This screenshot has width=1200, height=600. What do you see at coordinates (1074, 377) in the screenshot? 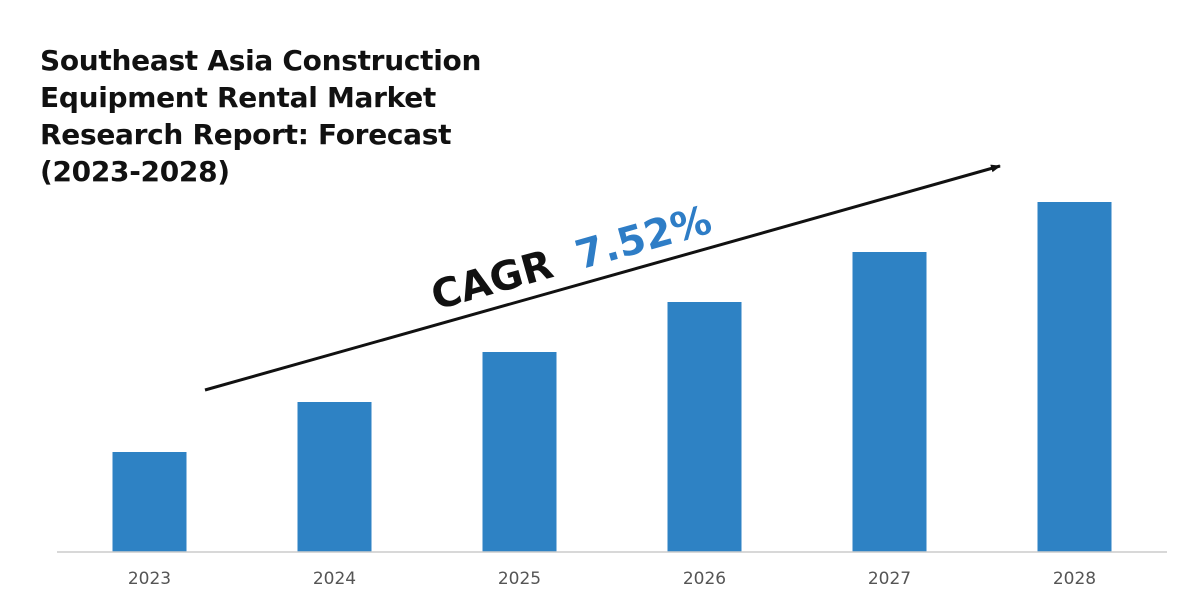
I see `bar-2028` at bounding box center [1074, 377].